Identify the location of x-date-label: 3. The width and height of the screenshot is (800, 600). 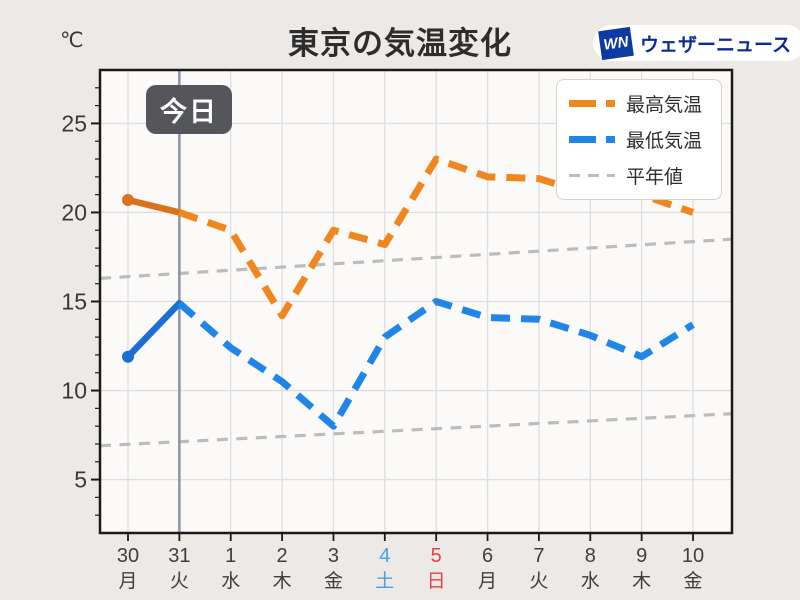
(333, 556).